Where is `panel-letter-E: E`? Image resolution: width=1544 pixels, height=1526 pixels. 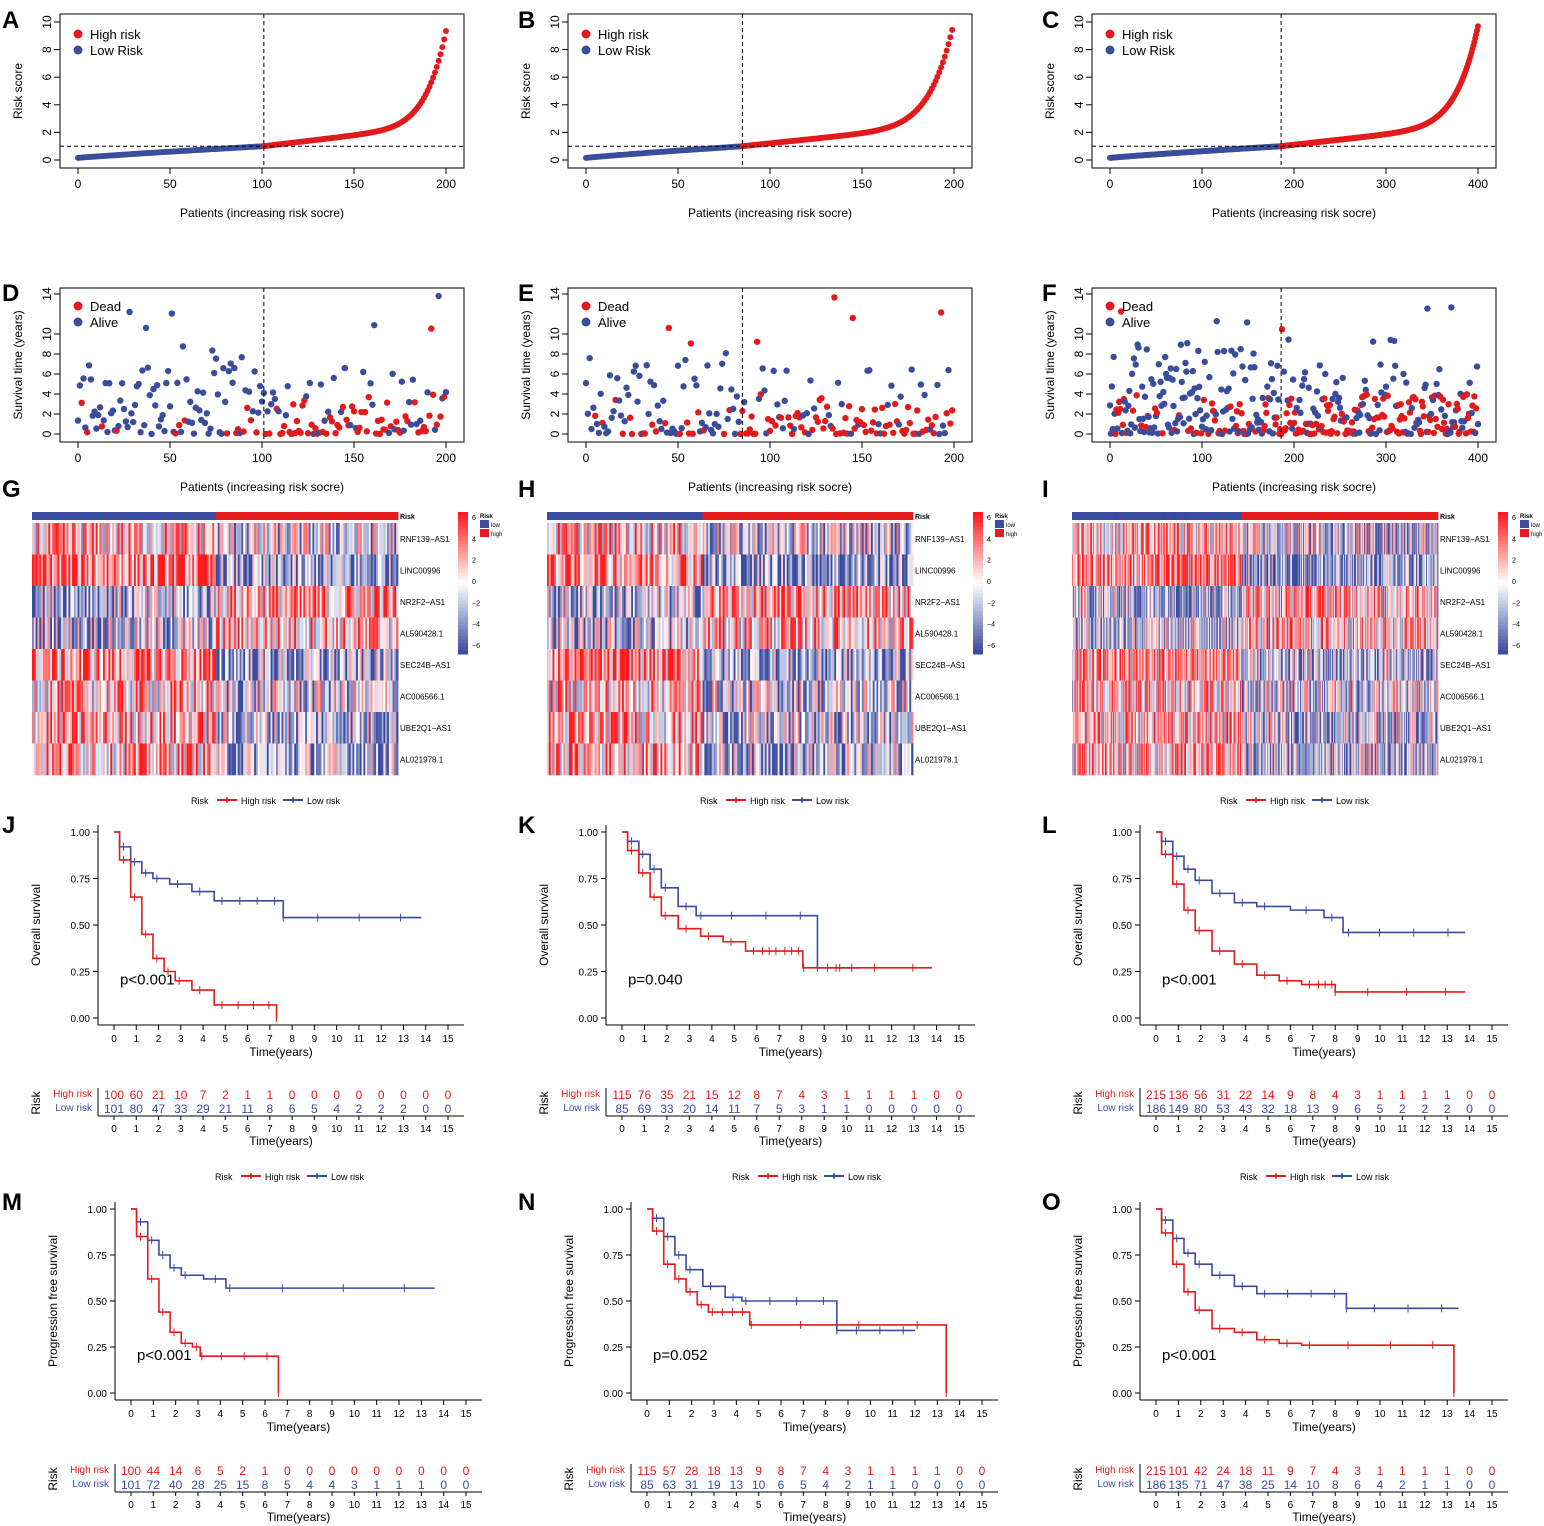
panel-letter-E: E is located at coordinates (526, 293).